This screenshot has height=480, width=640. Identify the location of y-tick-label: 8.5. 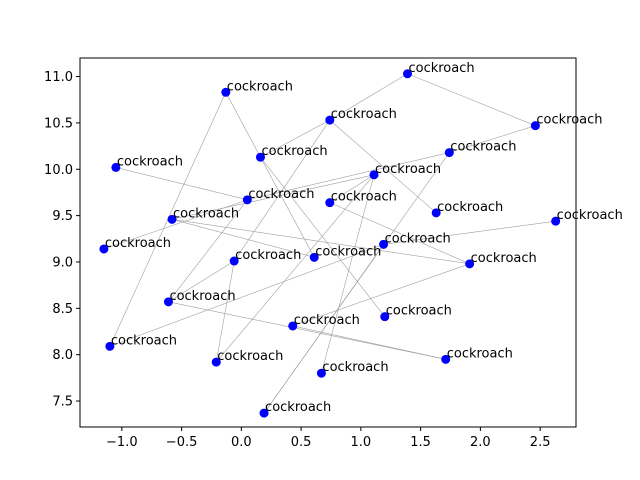
(62, 309).